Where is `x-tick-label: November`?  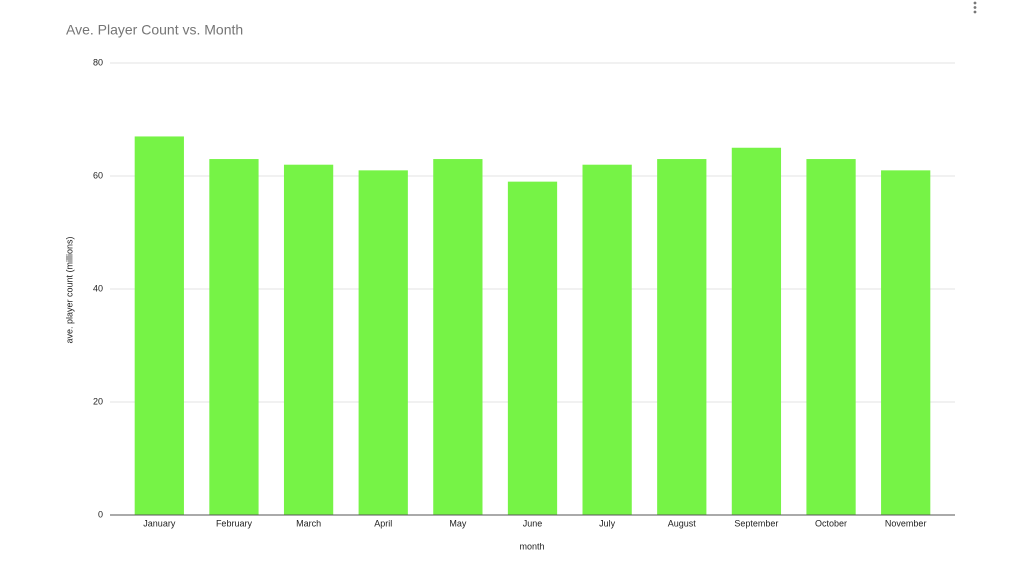
x-tick-label: November is located at coordinates (906, 523).